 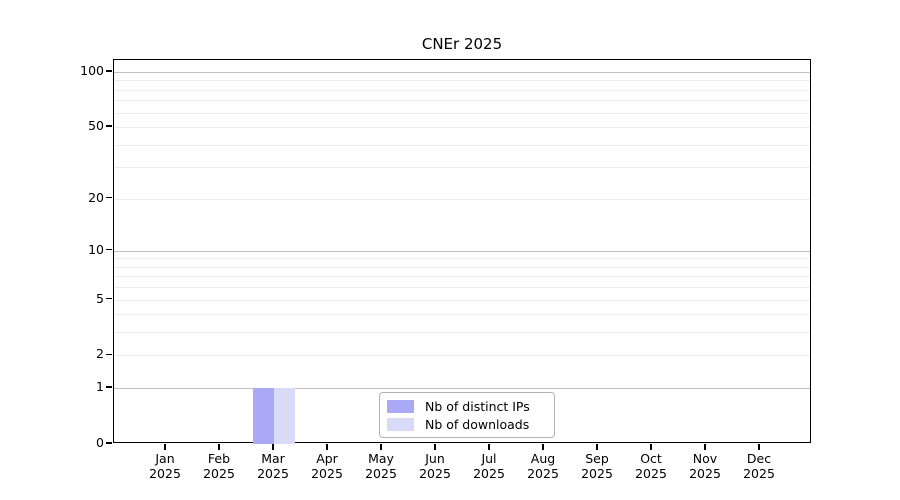 I want to click on legend-item-distinct-ips: Nb of distinct IPs, so click(x=467, y=406).